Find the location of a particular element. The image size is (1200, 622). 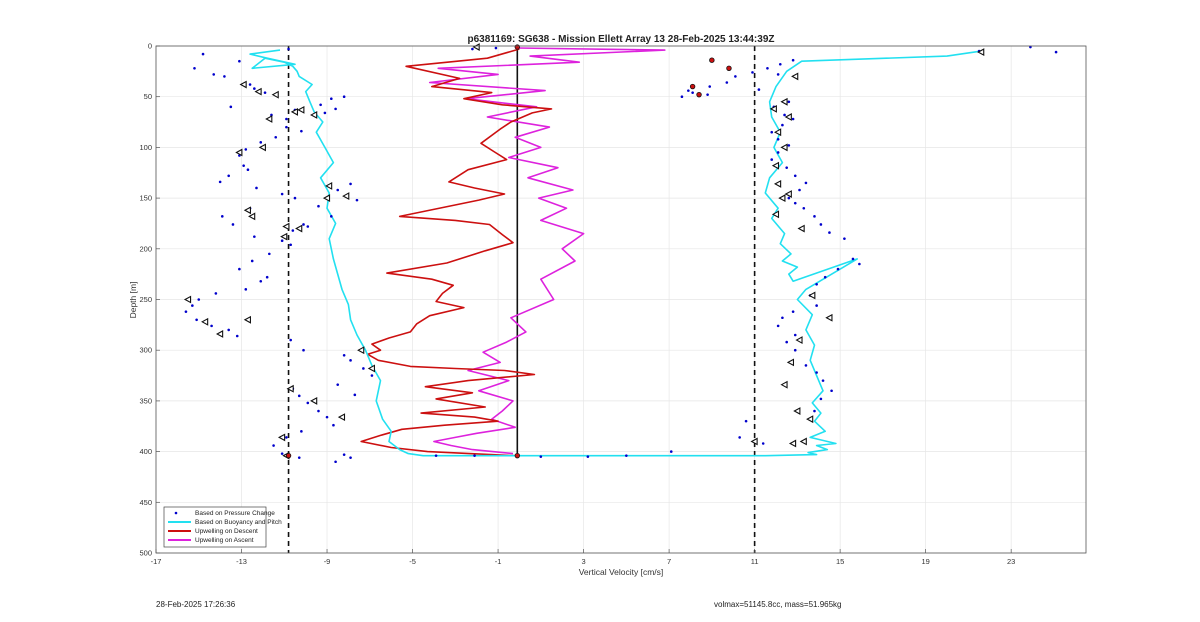

x-tick-label-7: 11 is located at coordinates (755, 561).